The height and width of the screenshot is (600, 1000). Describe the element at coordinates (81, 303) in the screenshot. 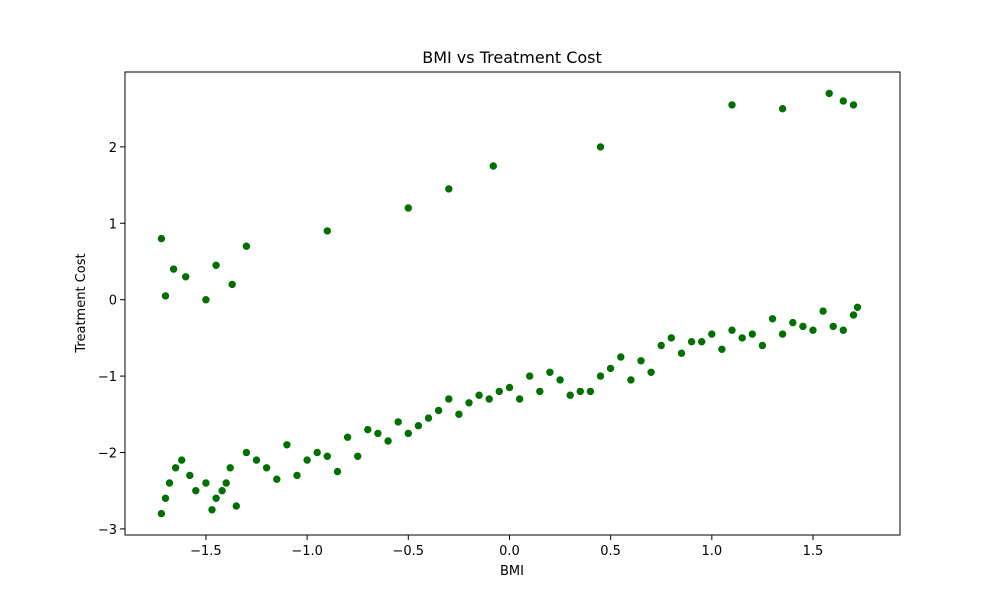

I see `y-axis-label: Treatment Cost` at that location.